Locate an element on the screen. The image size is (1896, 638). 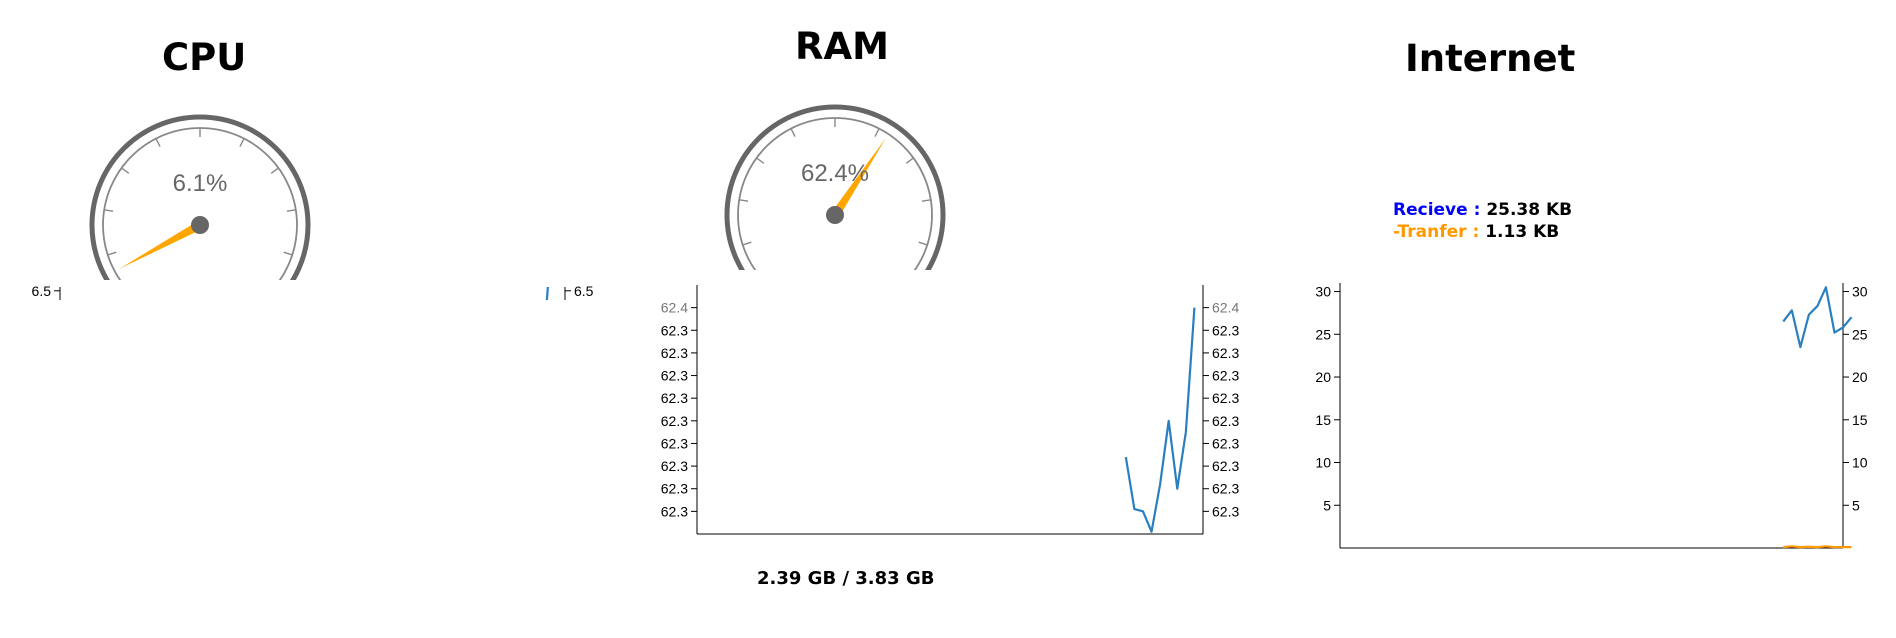
ram-gauge: 62.4% is located at coordinates (835, 187).